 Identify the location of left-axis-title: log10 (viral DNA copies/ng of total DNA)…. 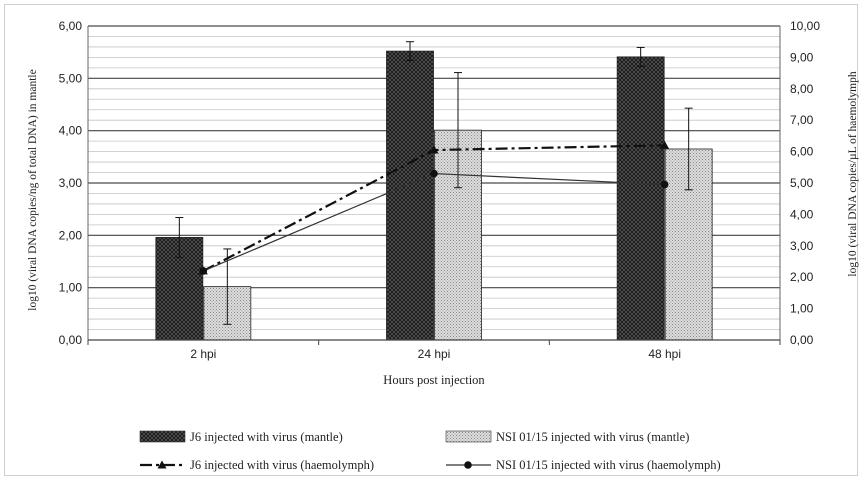
(33, 189).